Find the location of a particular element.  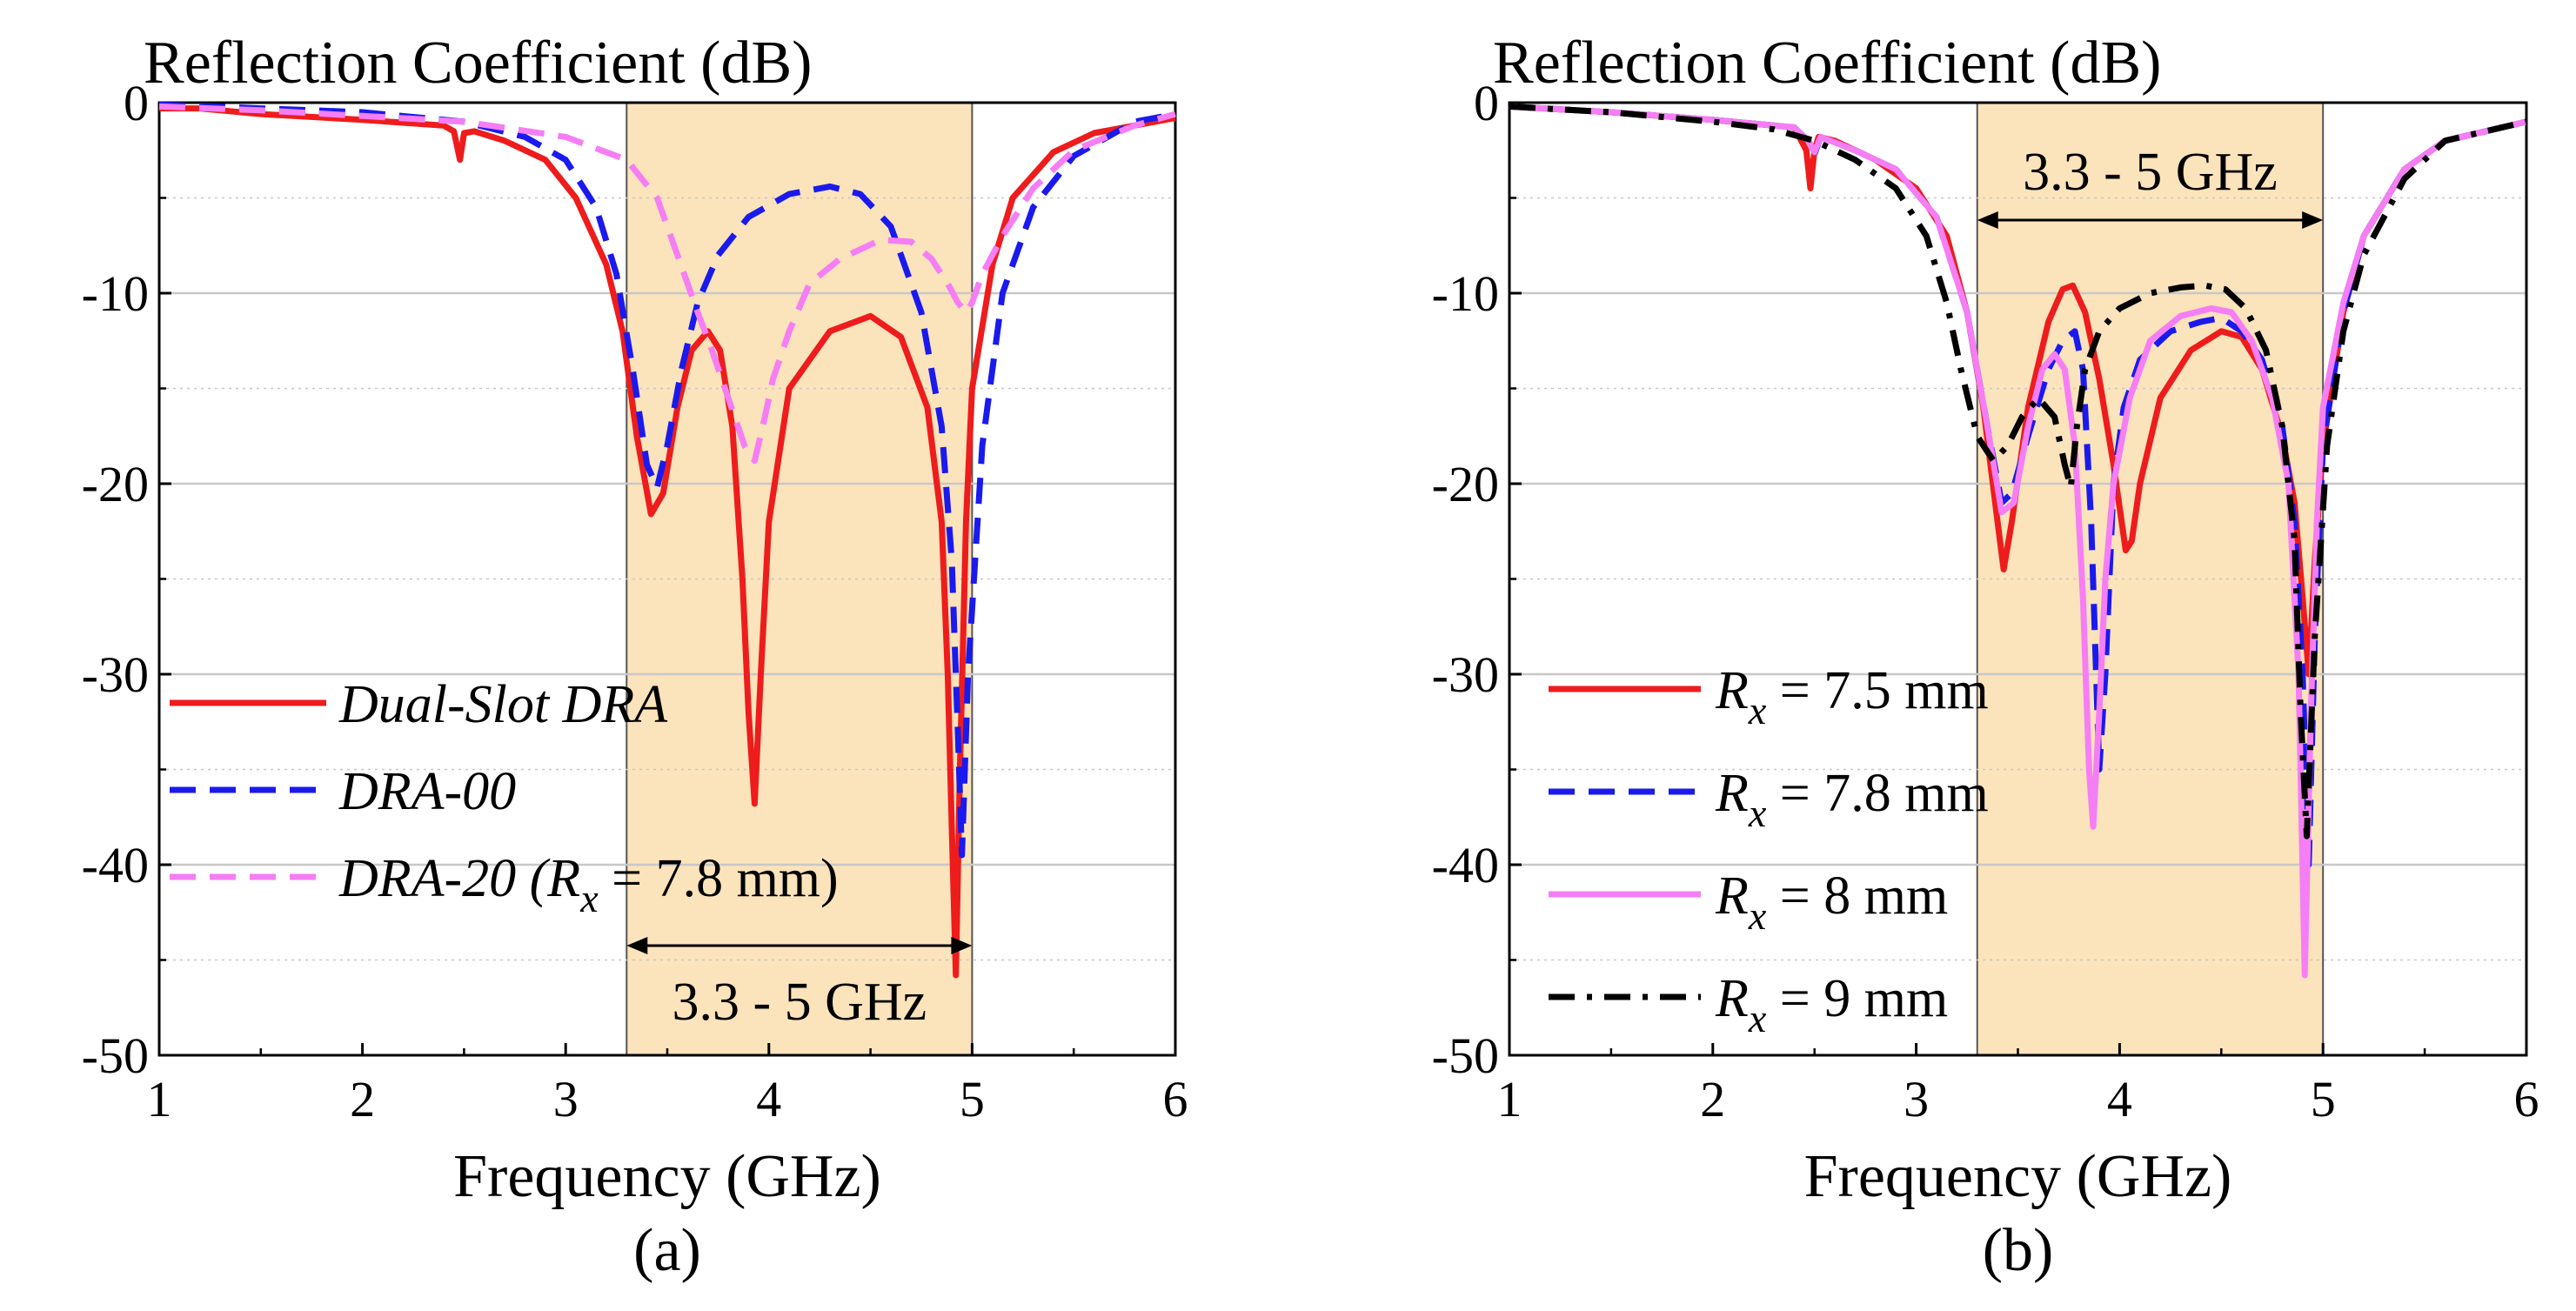

legend-label-part: Dual-Slot DRA is located at coordinates (503, 704).